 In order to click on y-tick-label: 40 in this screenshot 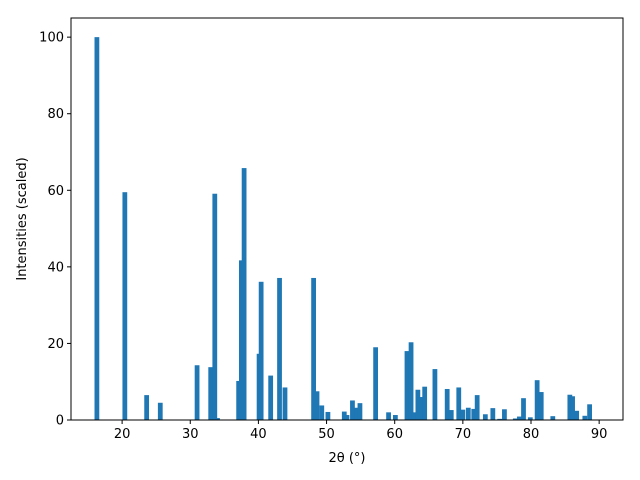, I will do `click(55, 267)`.